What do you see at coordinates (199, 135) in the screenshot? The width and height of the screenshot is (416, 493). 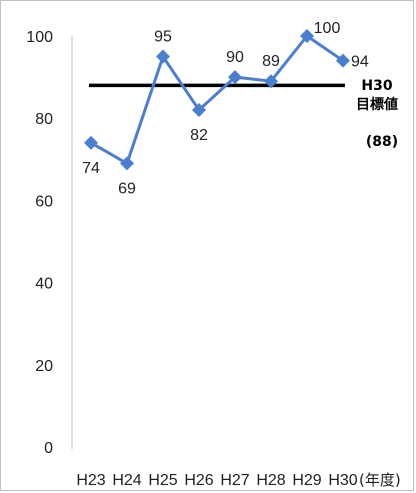 I see `data-label: 82` at bounding box center [199, 135].